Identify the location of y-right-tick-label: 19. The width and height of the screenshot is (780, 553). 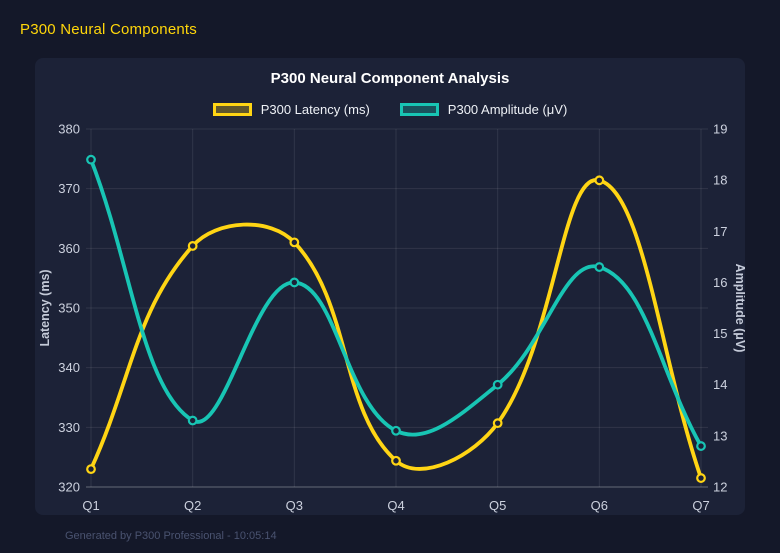
(720, 129).